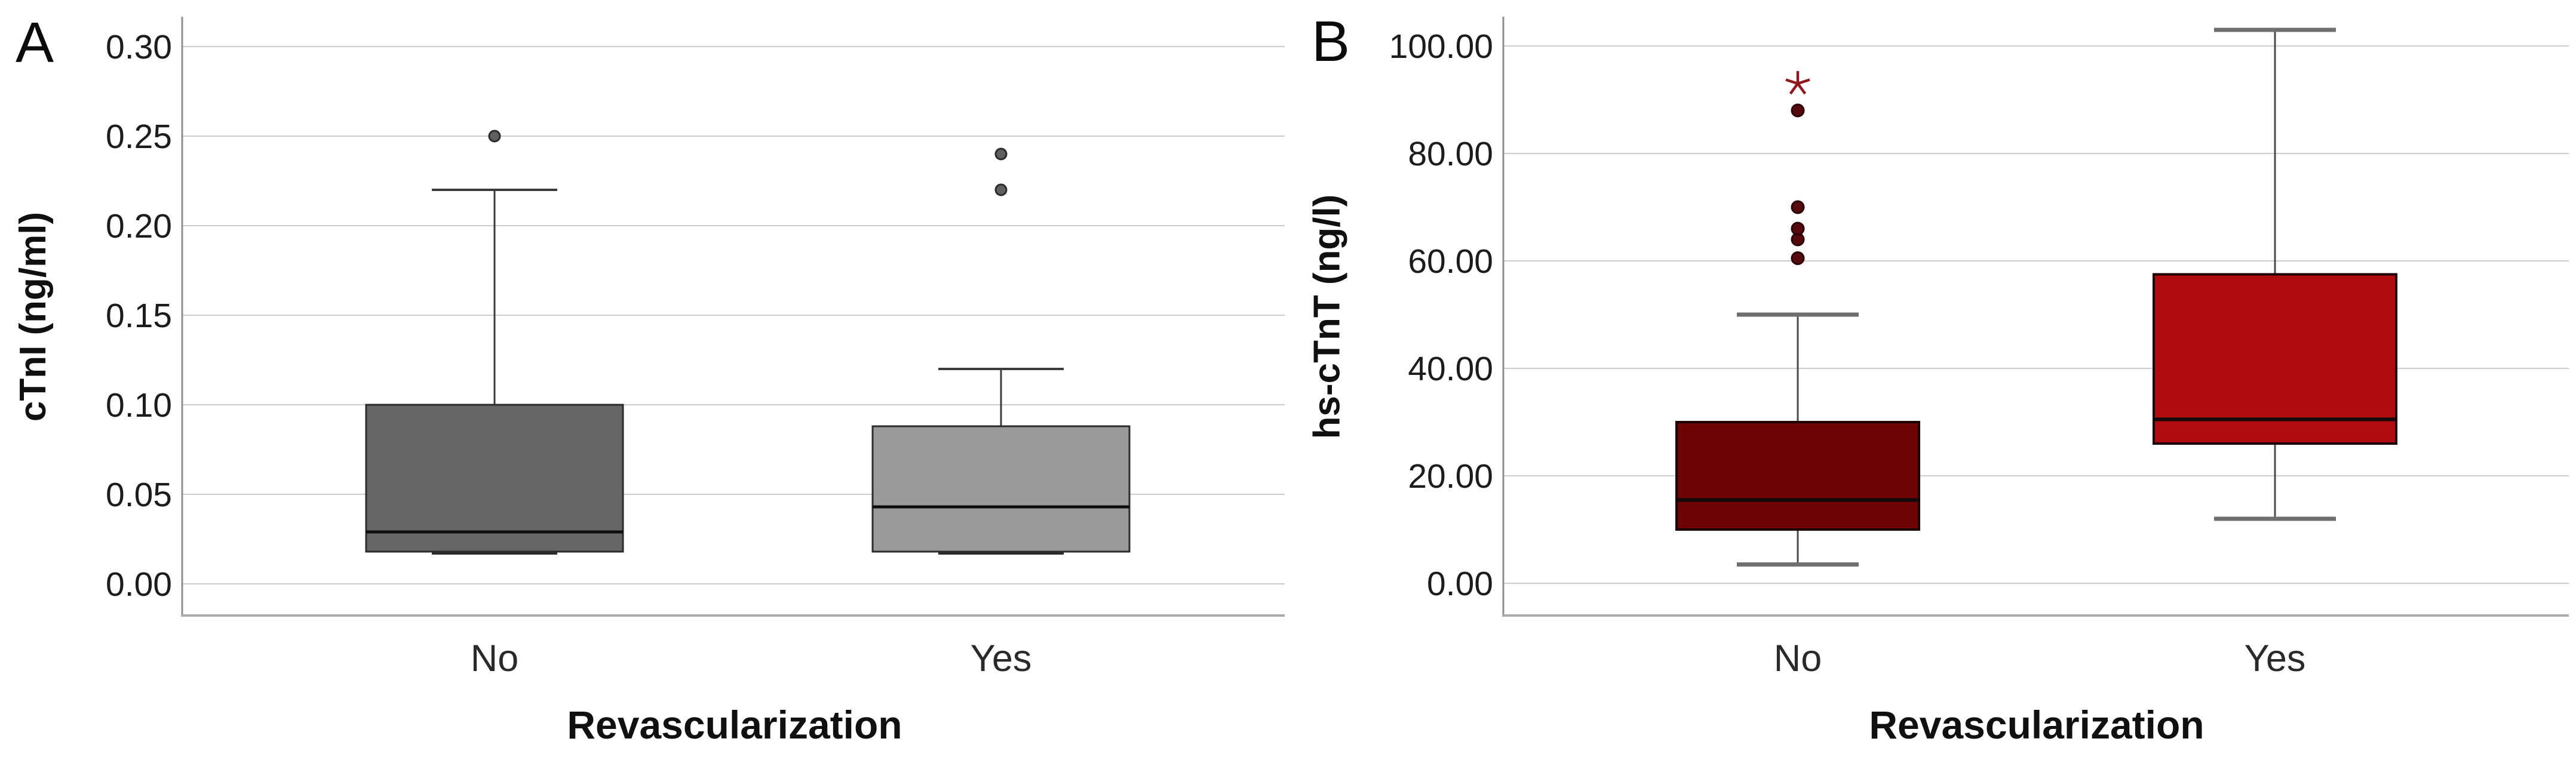 This screenshot has width=2576, height=757. I want to click on panel-a-y-axis-title: cTnI (ng/ml), so click(33, 316).